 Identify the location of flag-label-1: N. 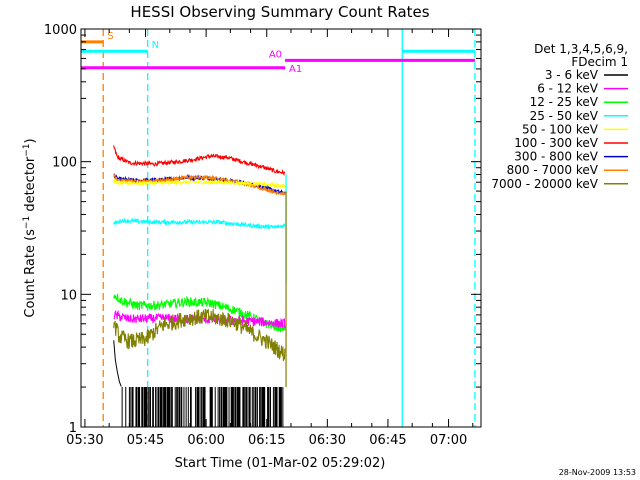
(155, 45).